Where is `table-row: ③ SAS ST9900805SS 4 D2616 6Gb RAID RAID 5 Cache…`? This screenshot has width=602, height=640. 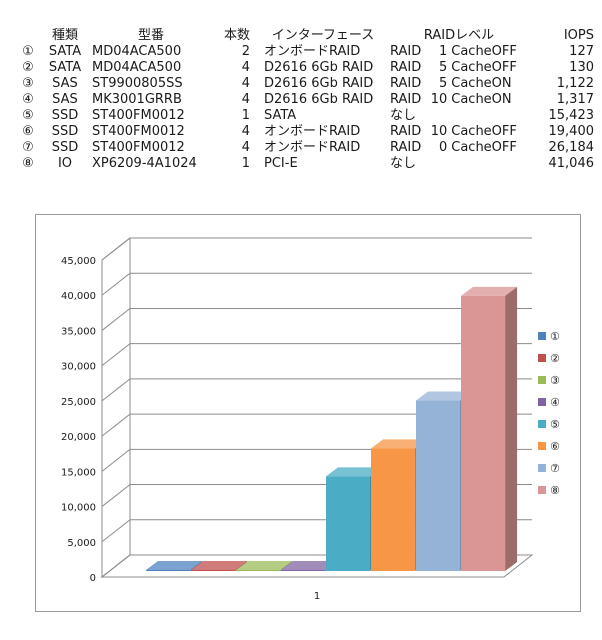
table-row: ③ SAS ST9900805SS 4 D2616 6Gb RAID RAID 5 Cache… is located at coordinates (306, 84).